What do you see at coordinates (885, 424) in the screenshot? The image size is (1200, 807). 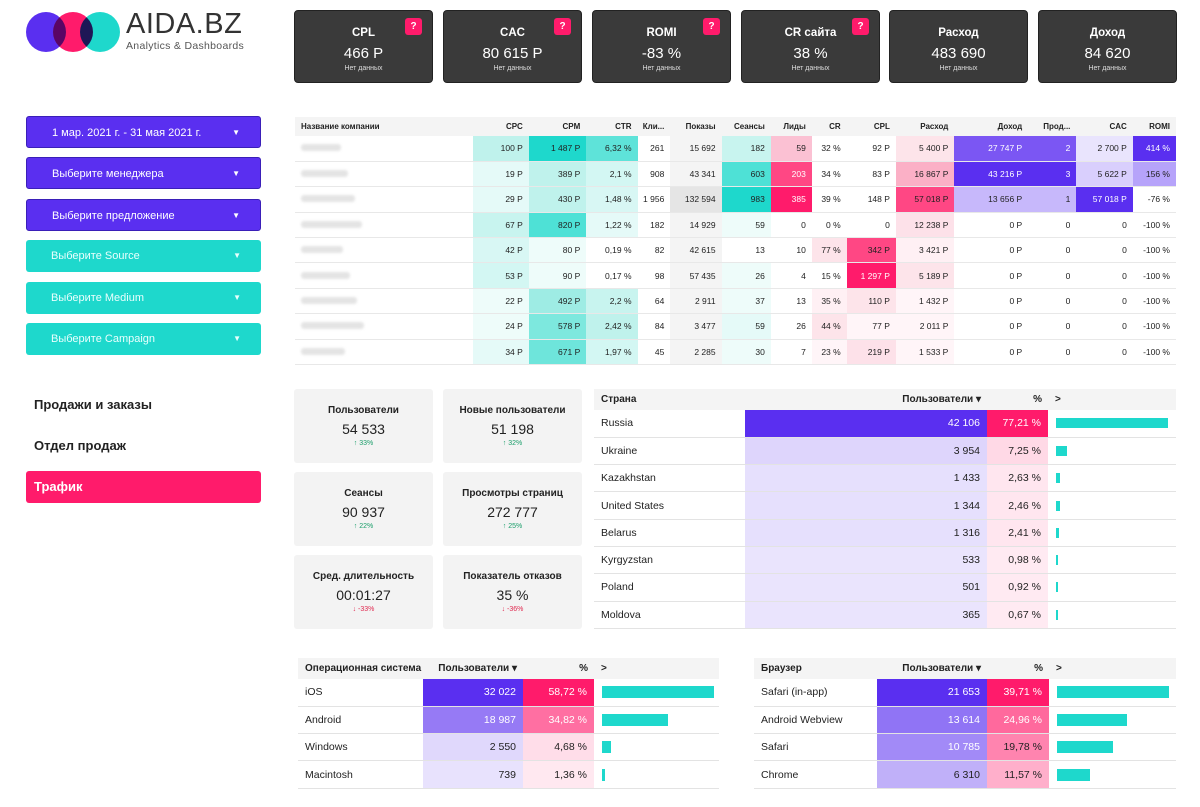 I see `table-row: Russia 42 106 77,21 %` at bounding box center [885, 424].